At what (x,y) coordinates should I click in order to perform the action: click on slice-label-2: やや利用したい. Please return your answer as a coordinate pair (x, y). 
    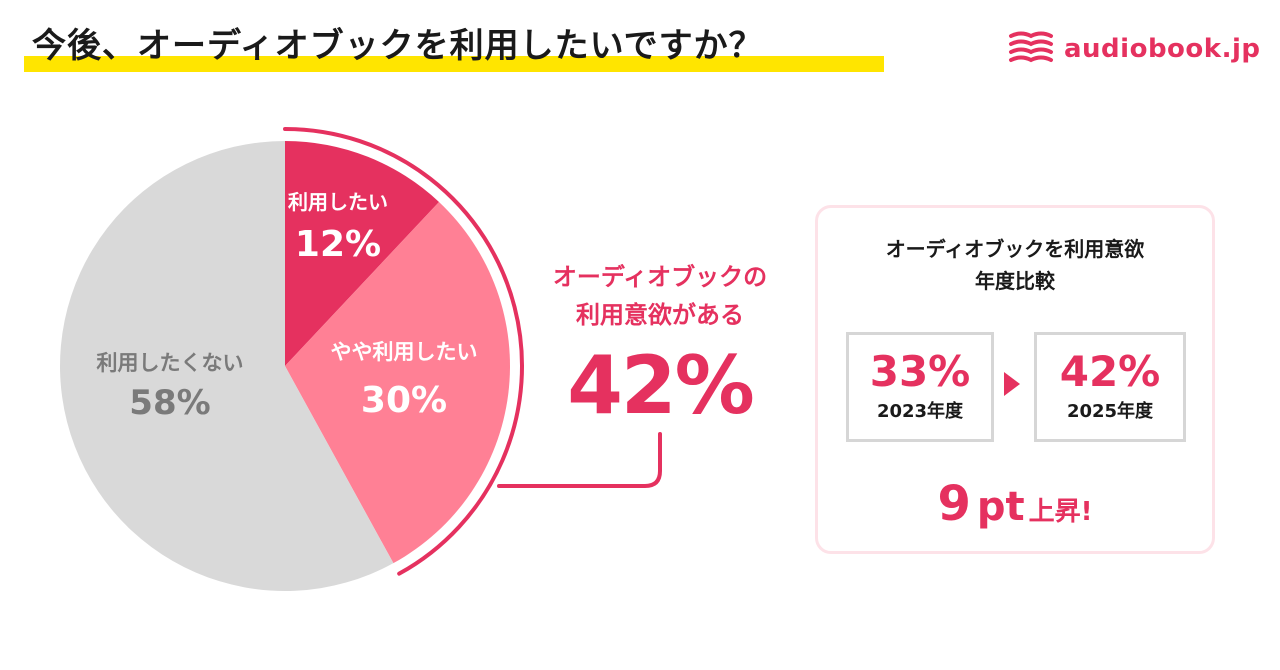
    Looking at the image, I should click on (404, 352).